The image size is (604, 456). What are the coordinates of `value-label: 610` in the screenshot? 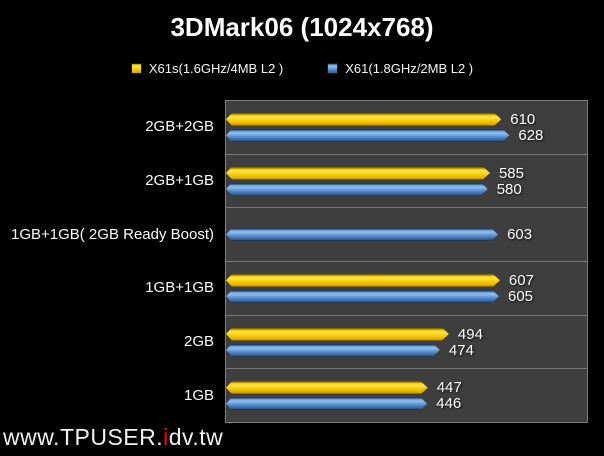 It's located at (523, 119).